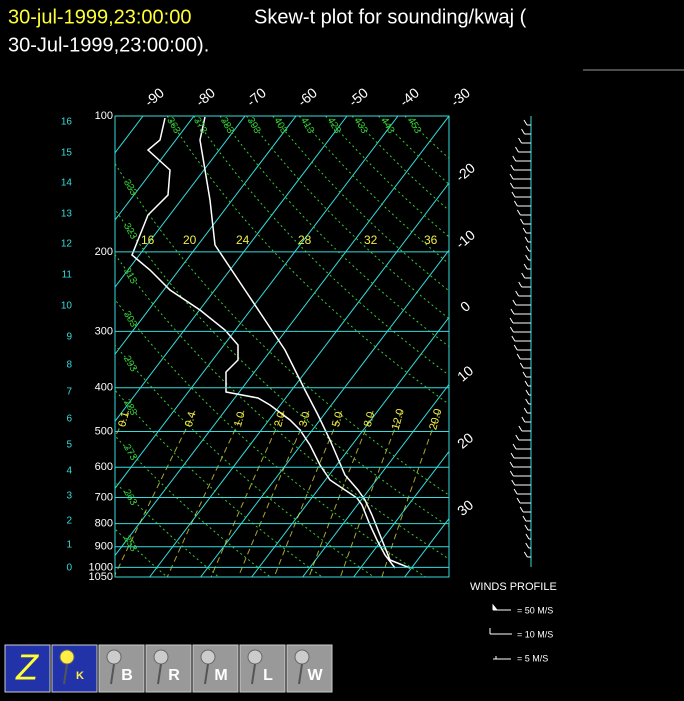 The height and width of the screenshot is (701, 684). I want to click on pressure-label: 300, so click(104, 331).